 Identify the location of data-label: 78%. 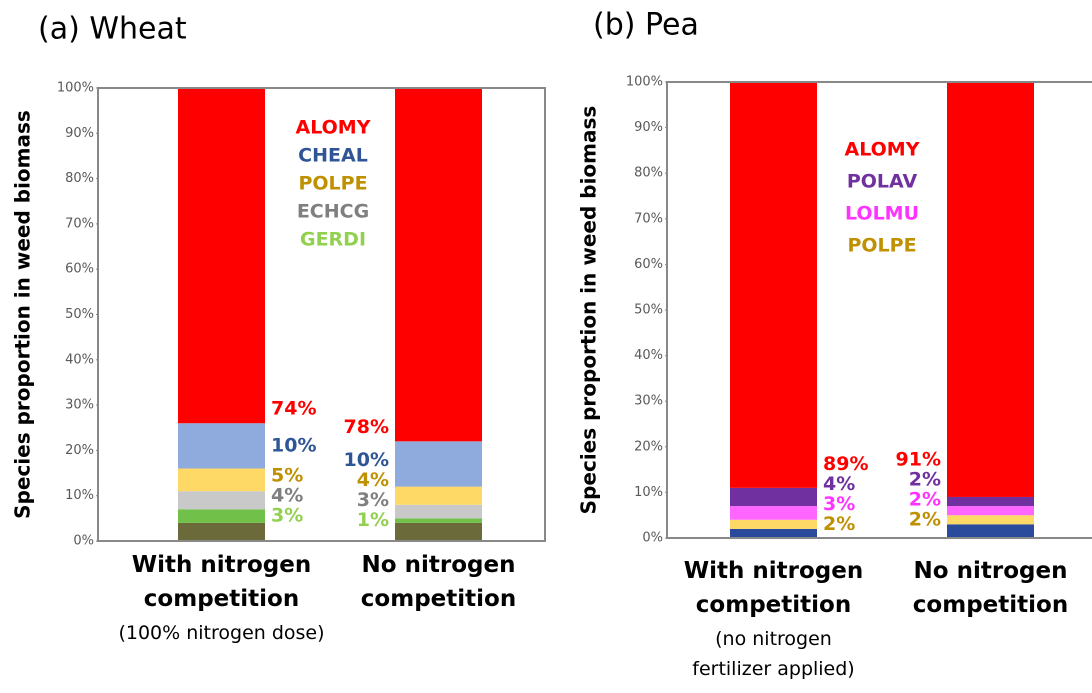
(366, 427).